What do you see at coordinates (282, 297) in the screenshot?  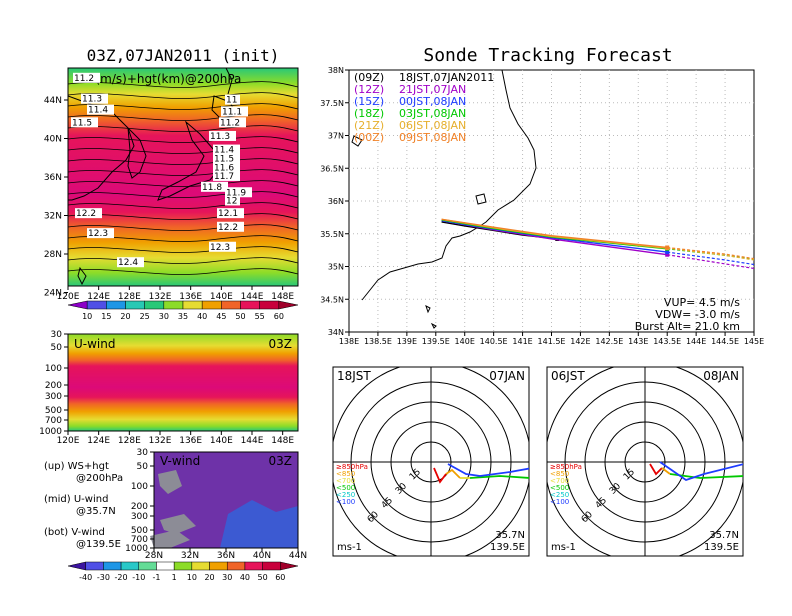 I see `map-lon-tick-label: 148E` at bounding box center [282, 297].